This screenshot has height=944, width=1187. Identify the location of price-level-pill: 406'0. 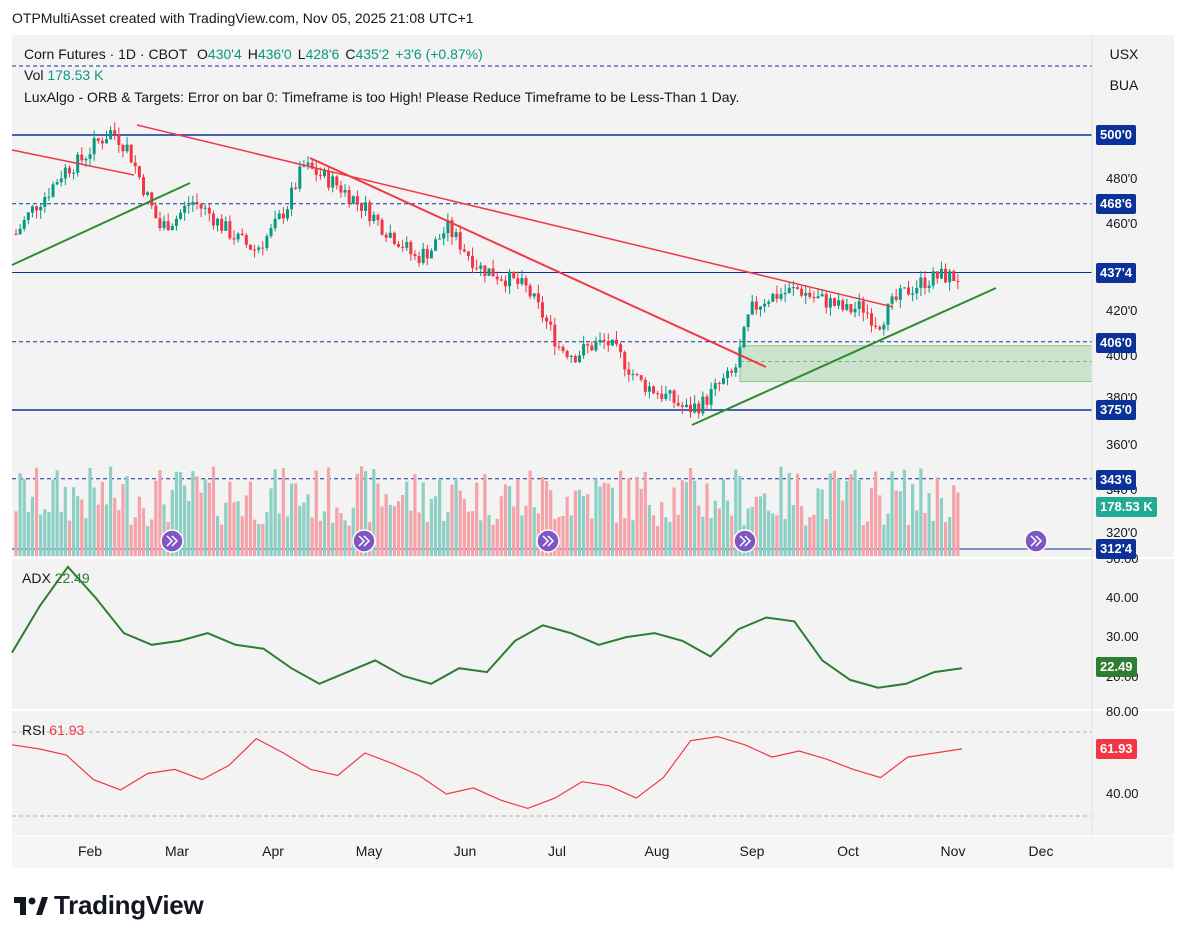
(1116, 343).